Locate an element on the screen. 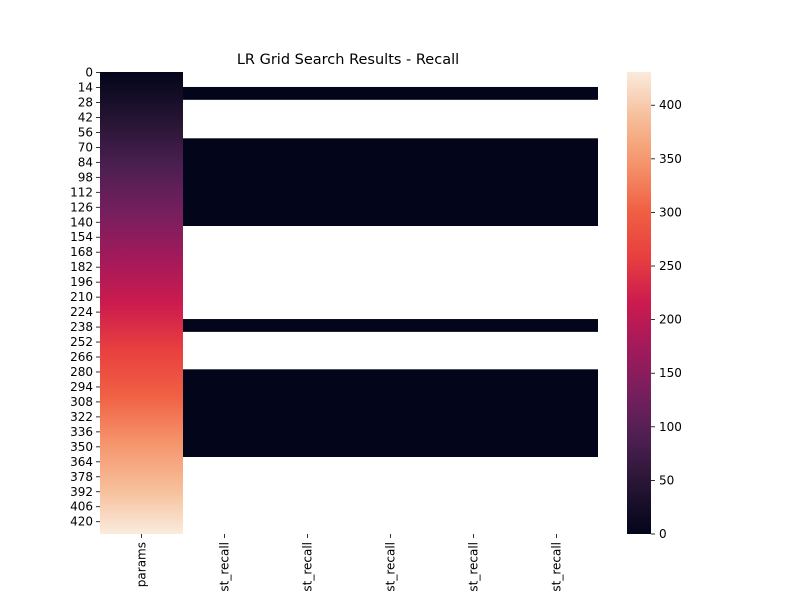  y-tick-label: 238 is located at coordinates (81, 327).